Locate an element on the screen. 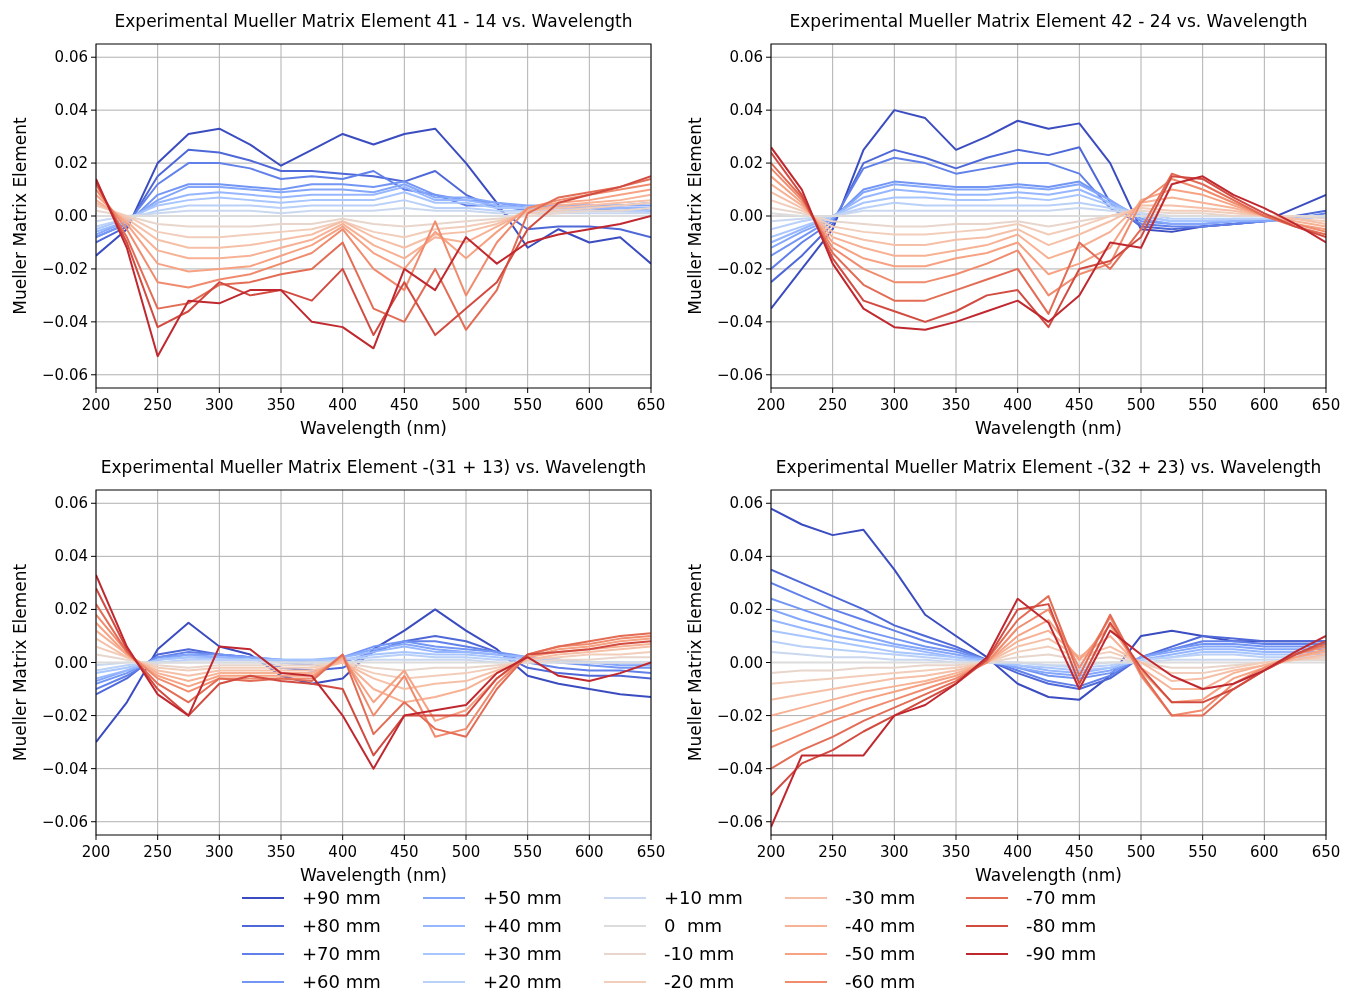 The image size is (1369, 999). legend-label: +70 mm is located at coordinates (341, 953).